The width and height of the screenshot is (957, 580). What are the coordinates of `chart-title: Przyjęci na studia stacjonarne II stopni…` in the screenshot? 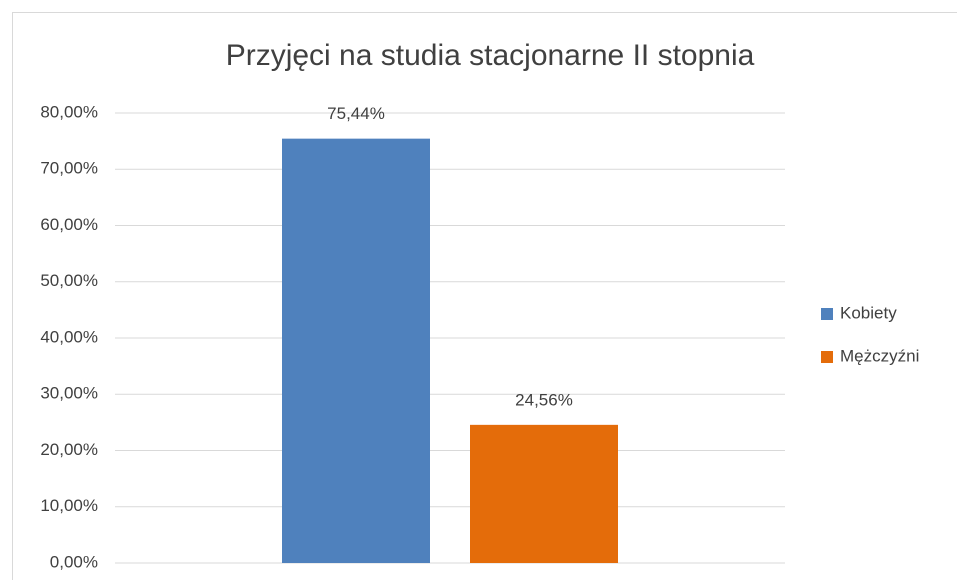 It's located at (490, 55).